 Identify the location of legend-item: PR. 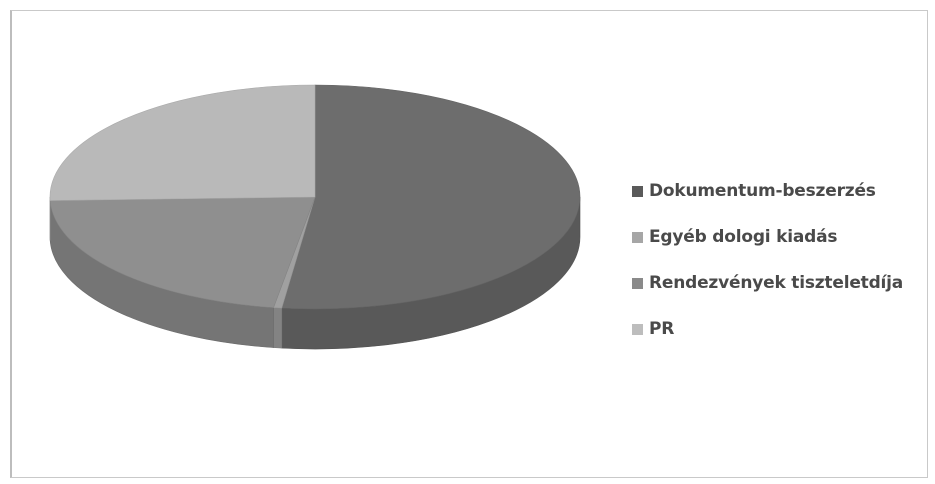
(767, 329).